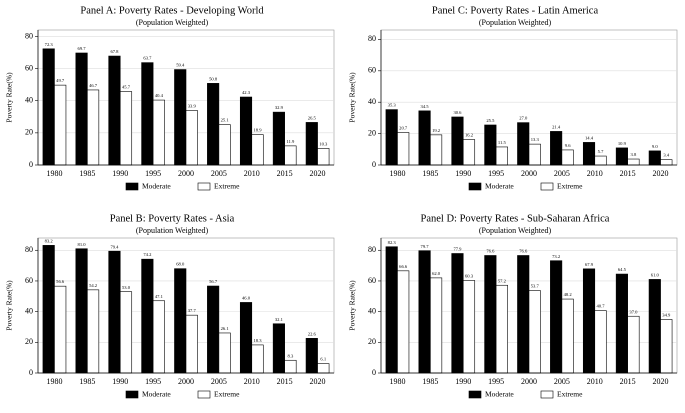 This screenshot has height=413, width=685. Describe the element at coordinates (535, 286) in the screenshot. I see `value-label: 53.7` at that location.